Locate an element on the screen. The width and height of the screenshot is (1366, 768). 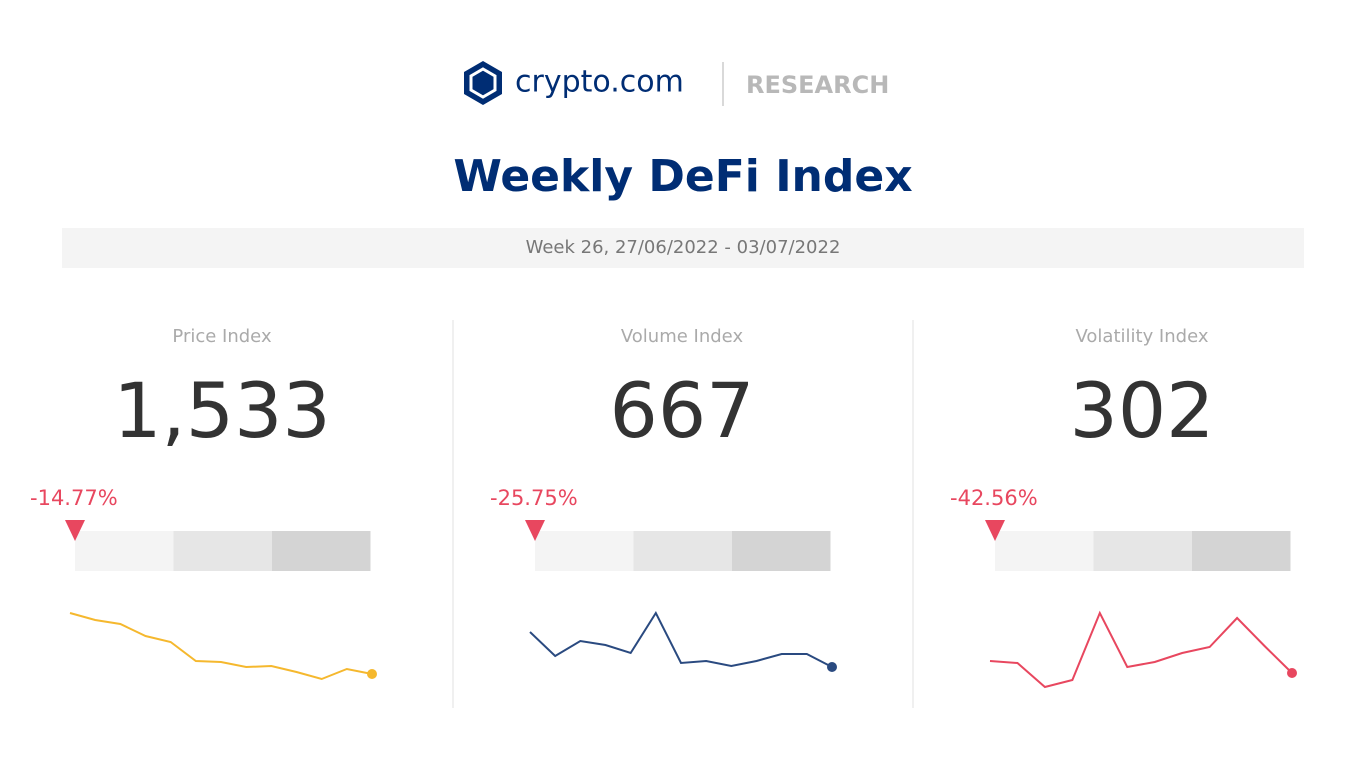
logo-mark is located at coordinates (483, 83).